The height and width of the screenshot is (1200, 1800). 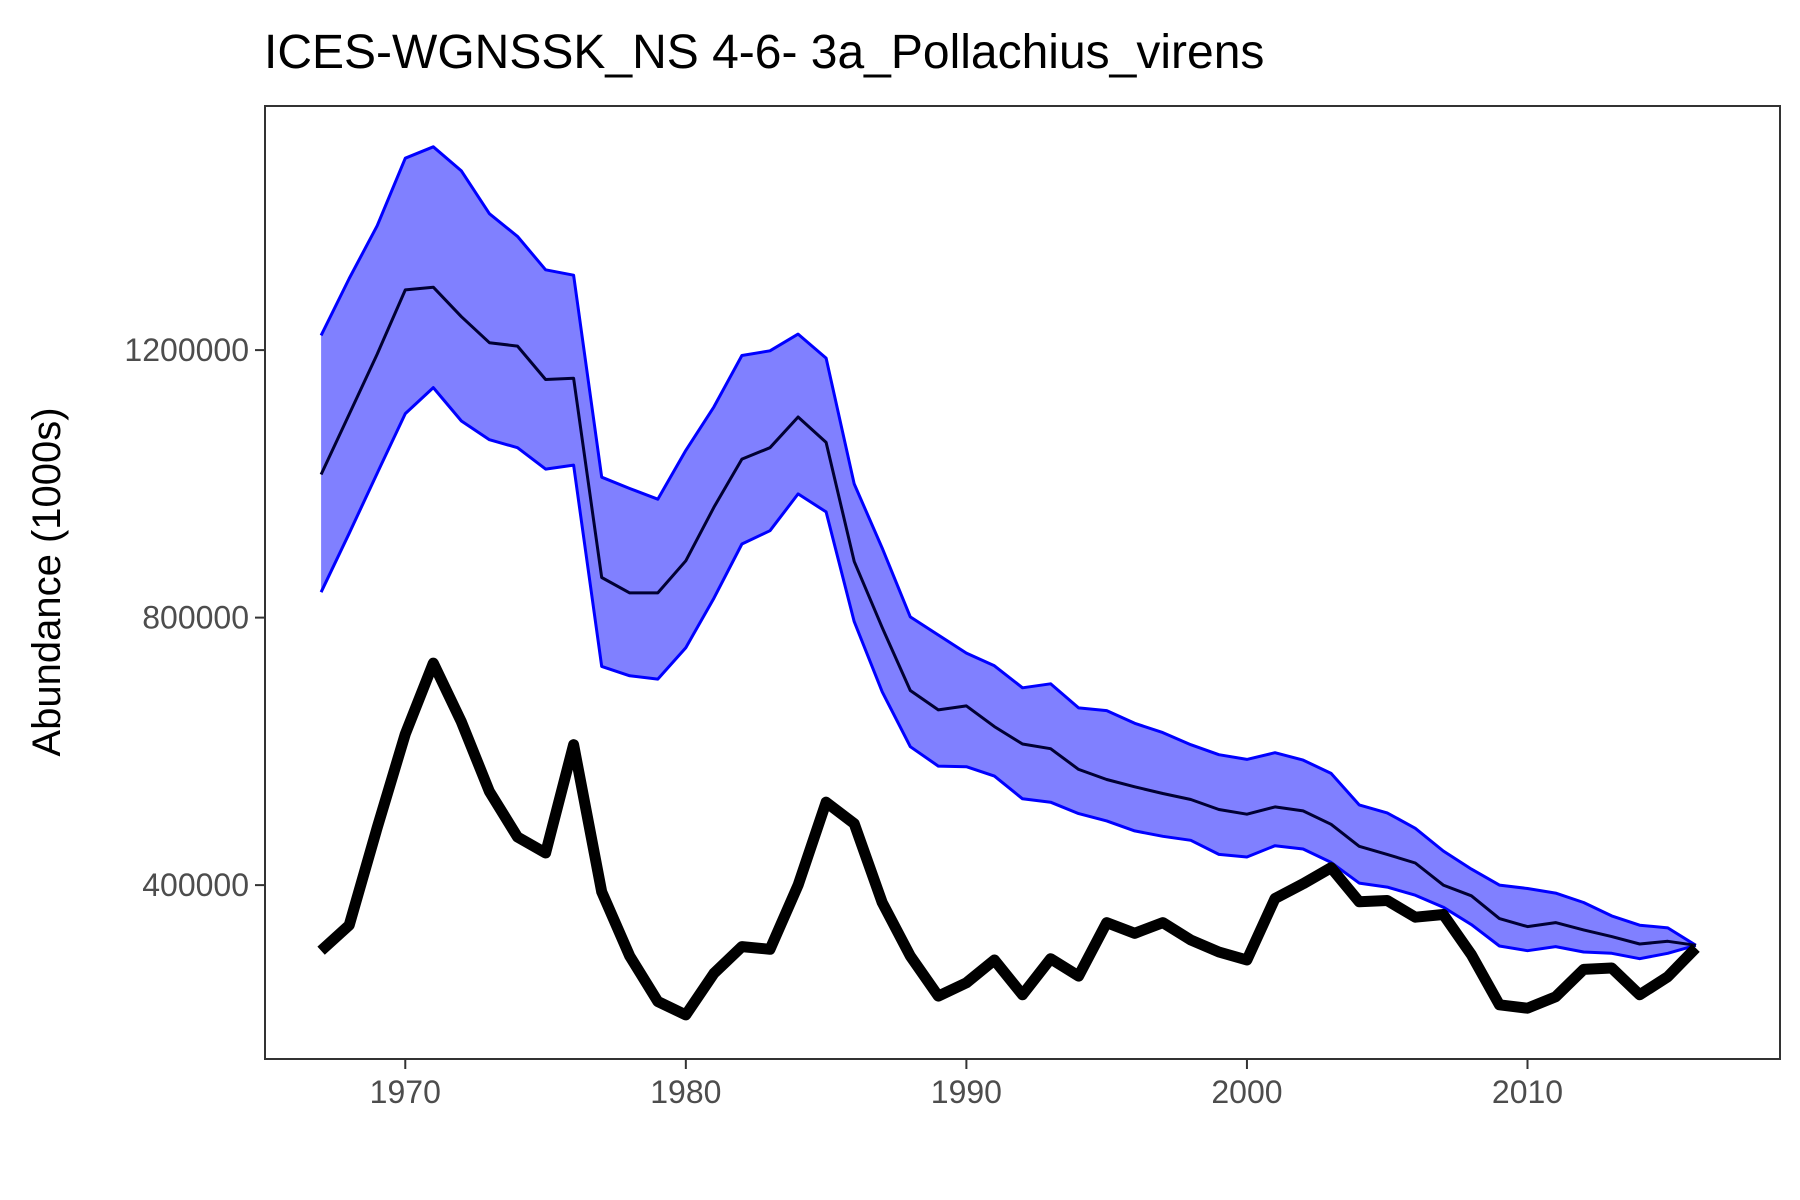 I want to click on x-tick-label: 2000, so click(x=1246, y=1092).